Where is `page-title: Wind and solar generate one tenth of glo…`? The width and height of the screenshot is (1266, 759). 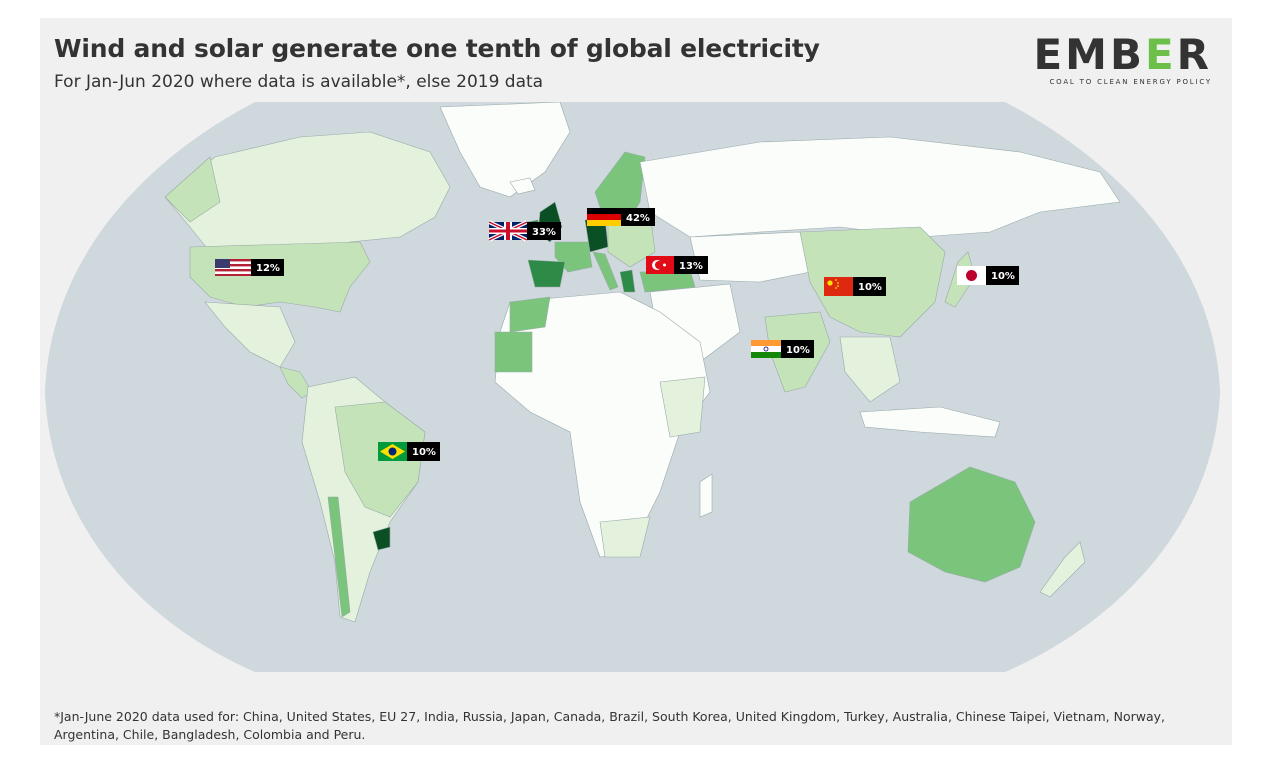
page-title: Wind and solar generate one tenth of glo… is located at coordinates (437, 48).